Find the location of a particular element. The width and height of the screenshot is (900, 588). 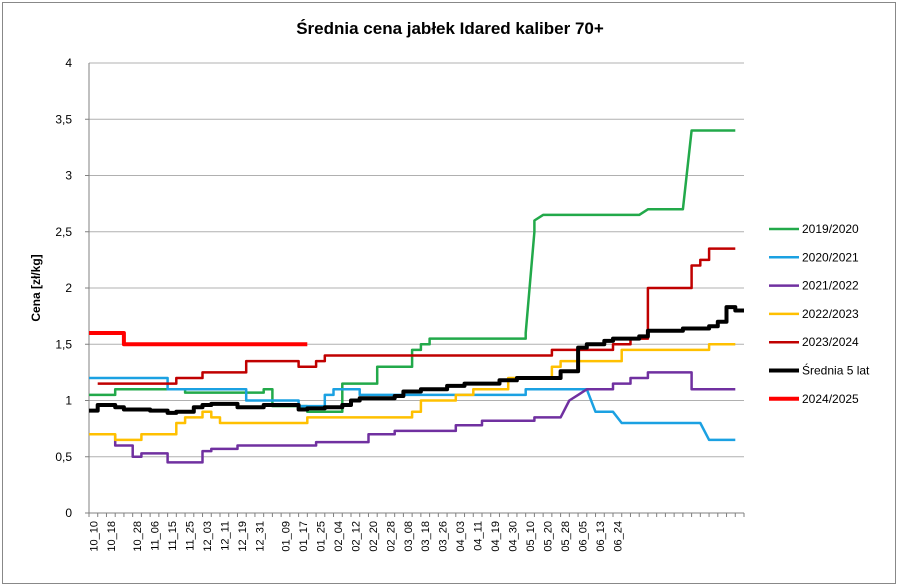

x-tick-label: 06_13 is located at coordinates (601, 536).